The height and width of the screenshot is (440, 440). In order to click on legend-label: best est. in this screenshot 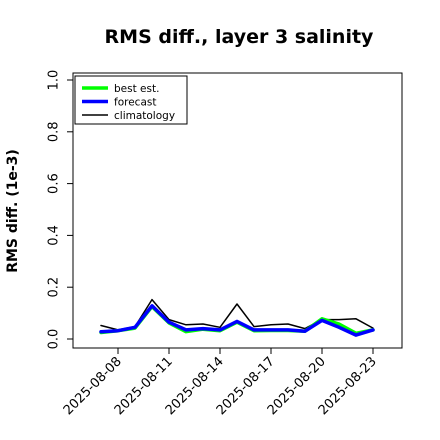, I will do `click(136, 89)`.